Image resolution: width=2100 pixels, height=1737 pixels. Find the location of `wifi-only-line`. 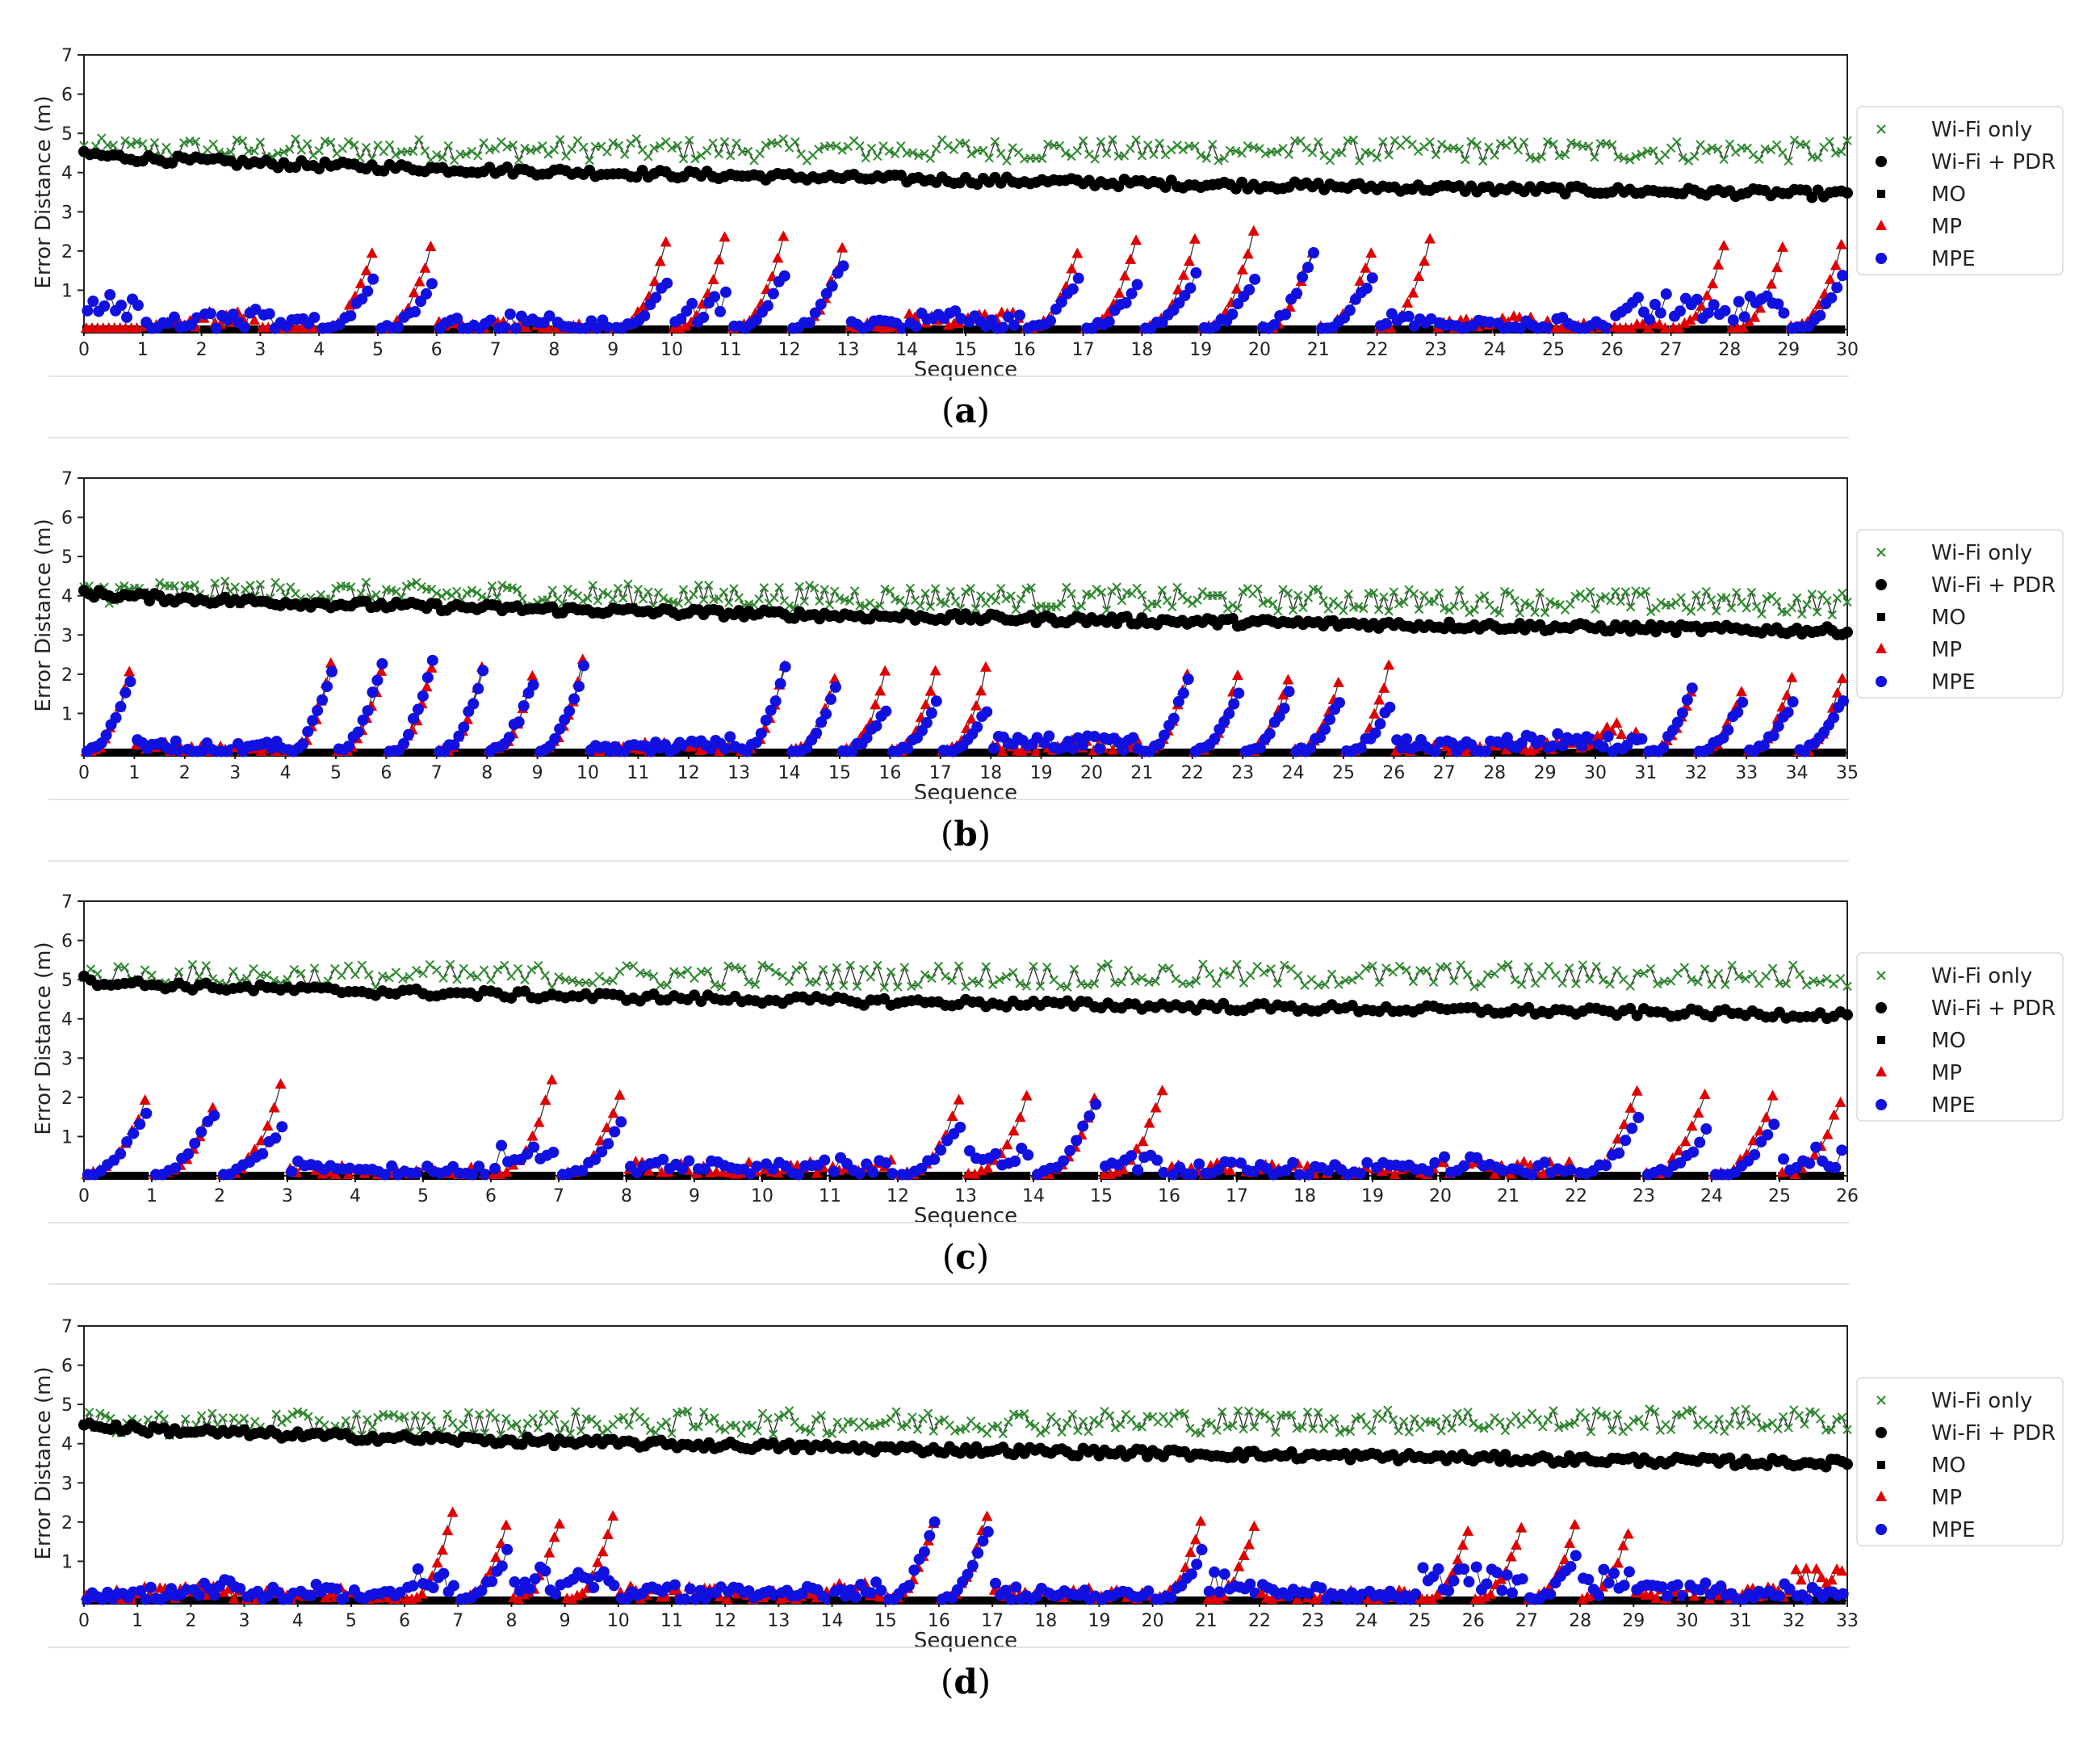

wifi-only-line is located at coordinates (965, 976).